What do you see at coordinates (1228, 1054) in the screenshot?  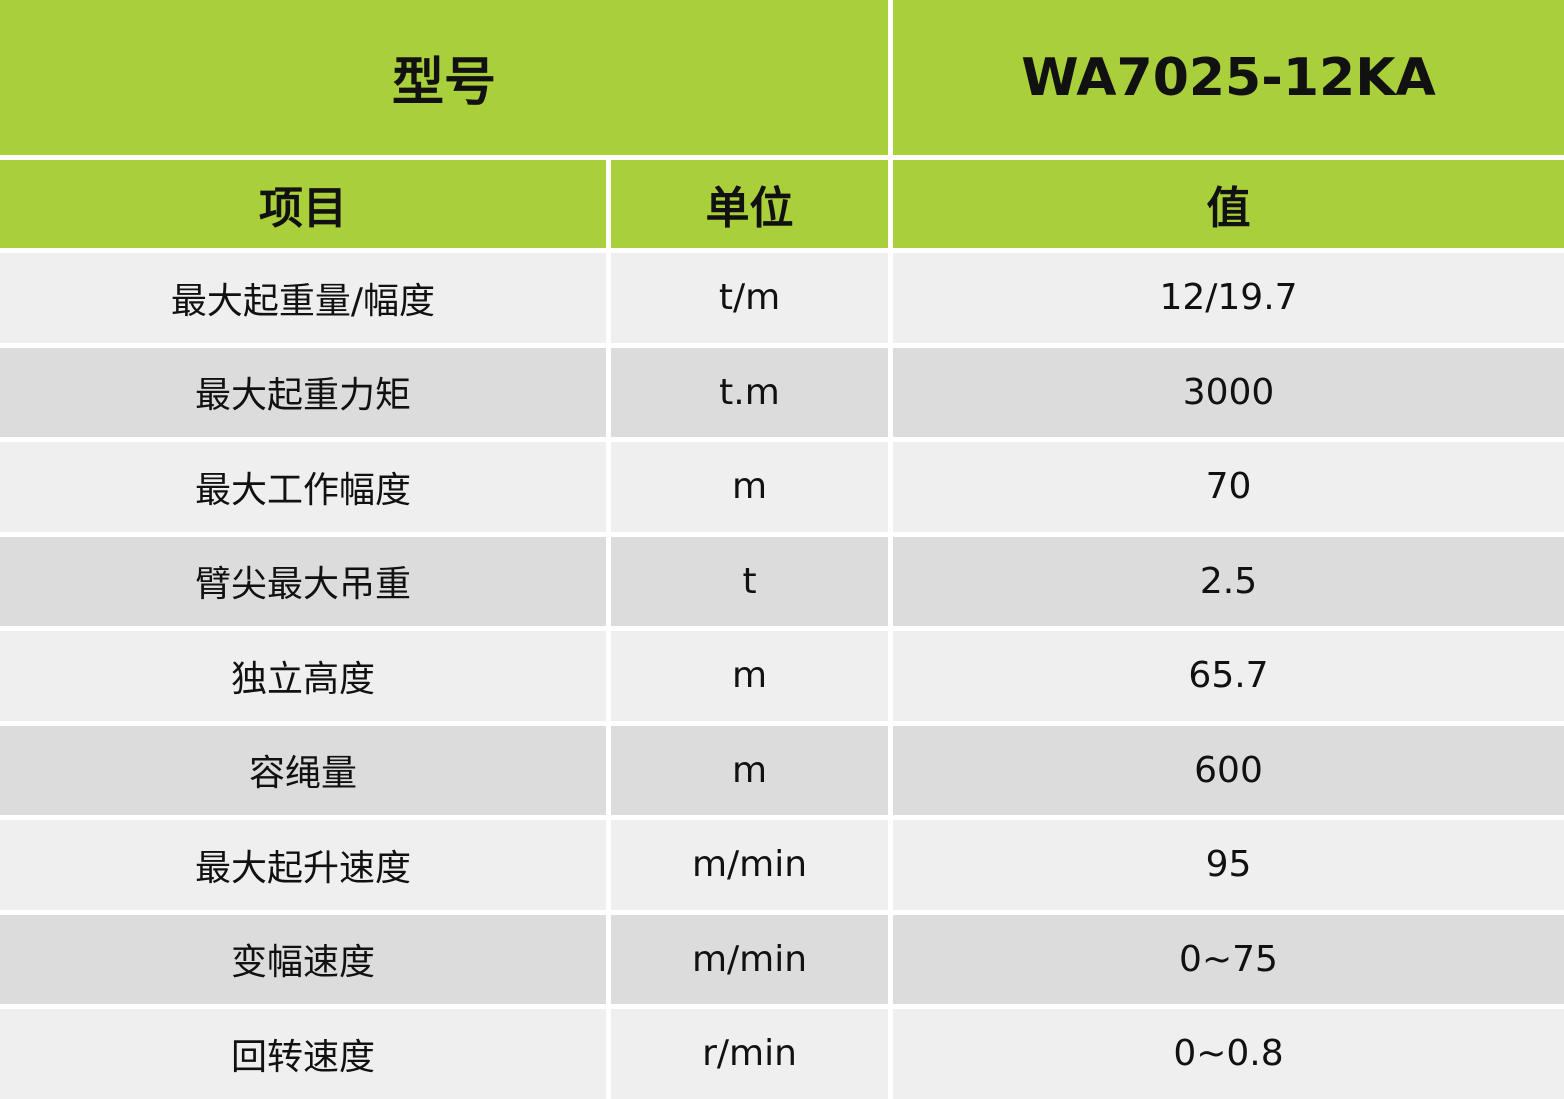 I see `value-cell: 0~0.8` at bounding box center [1228, 1054].